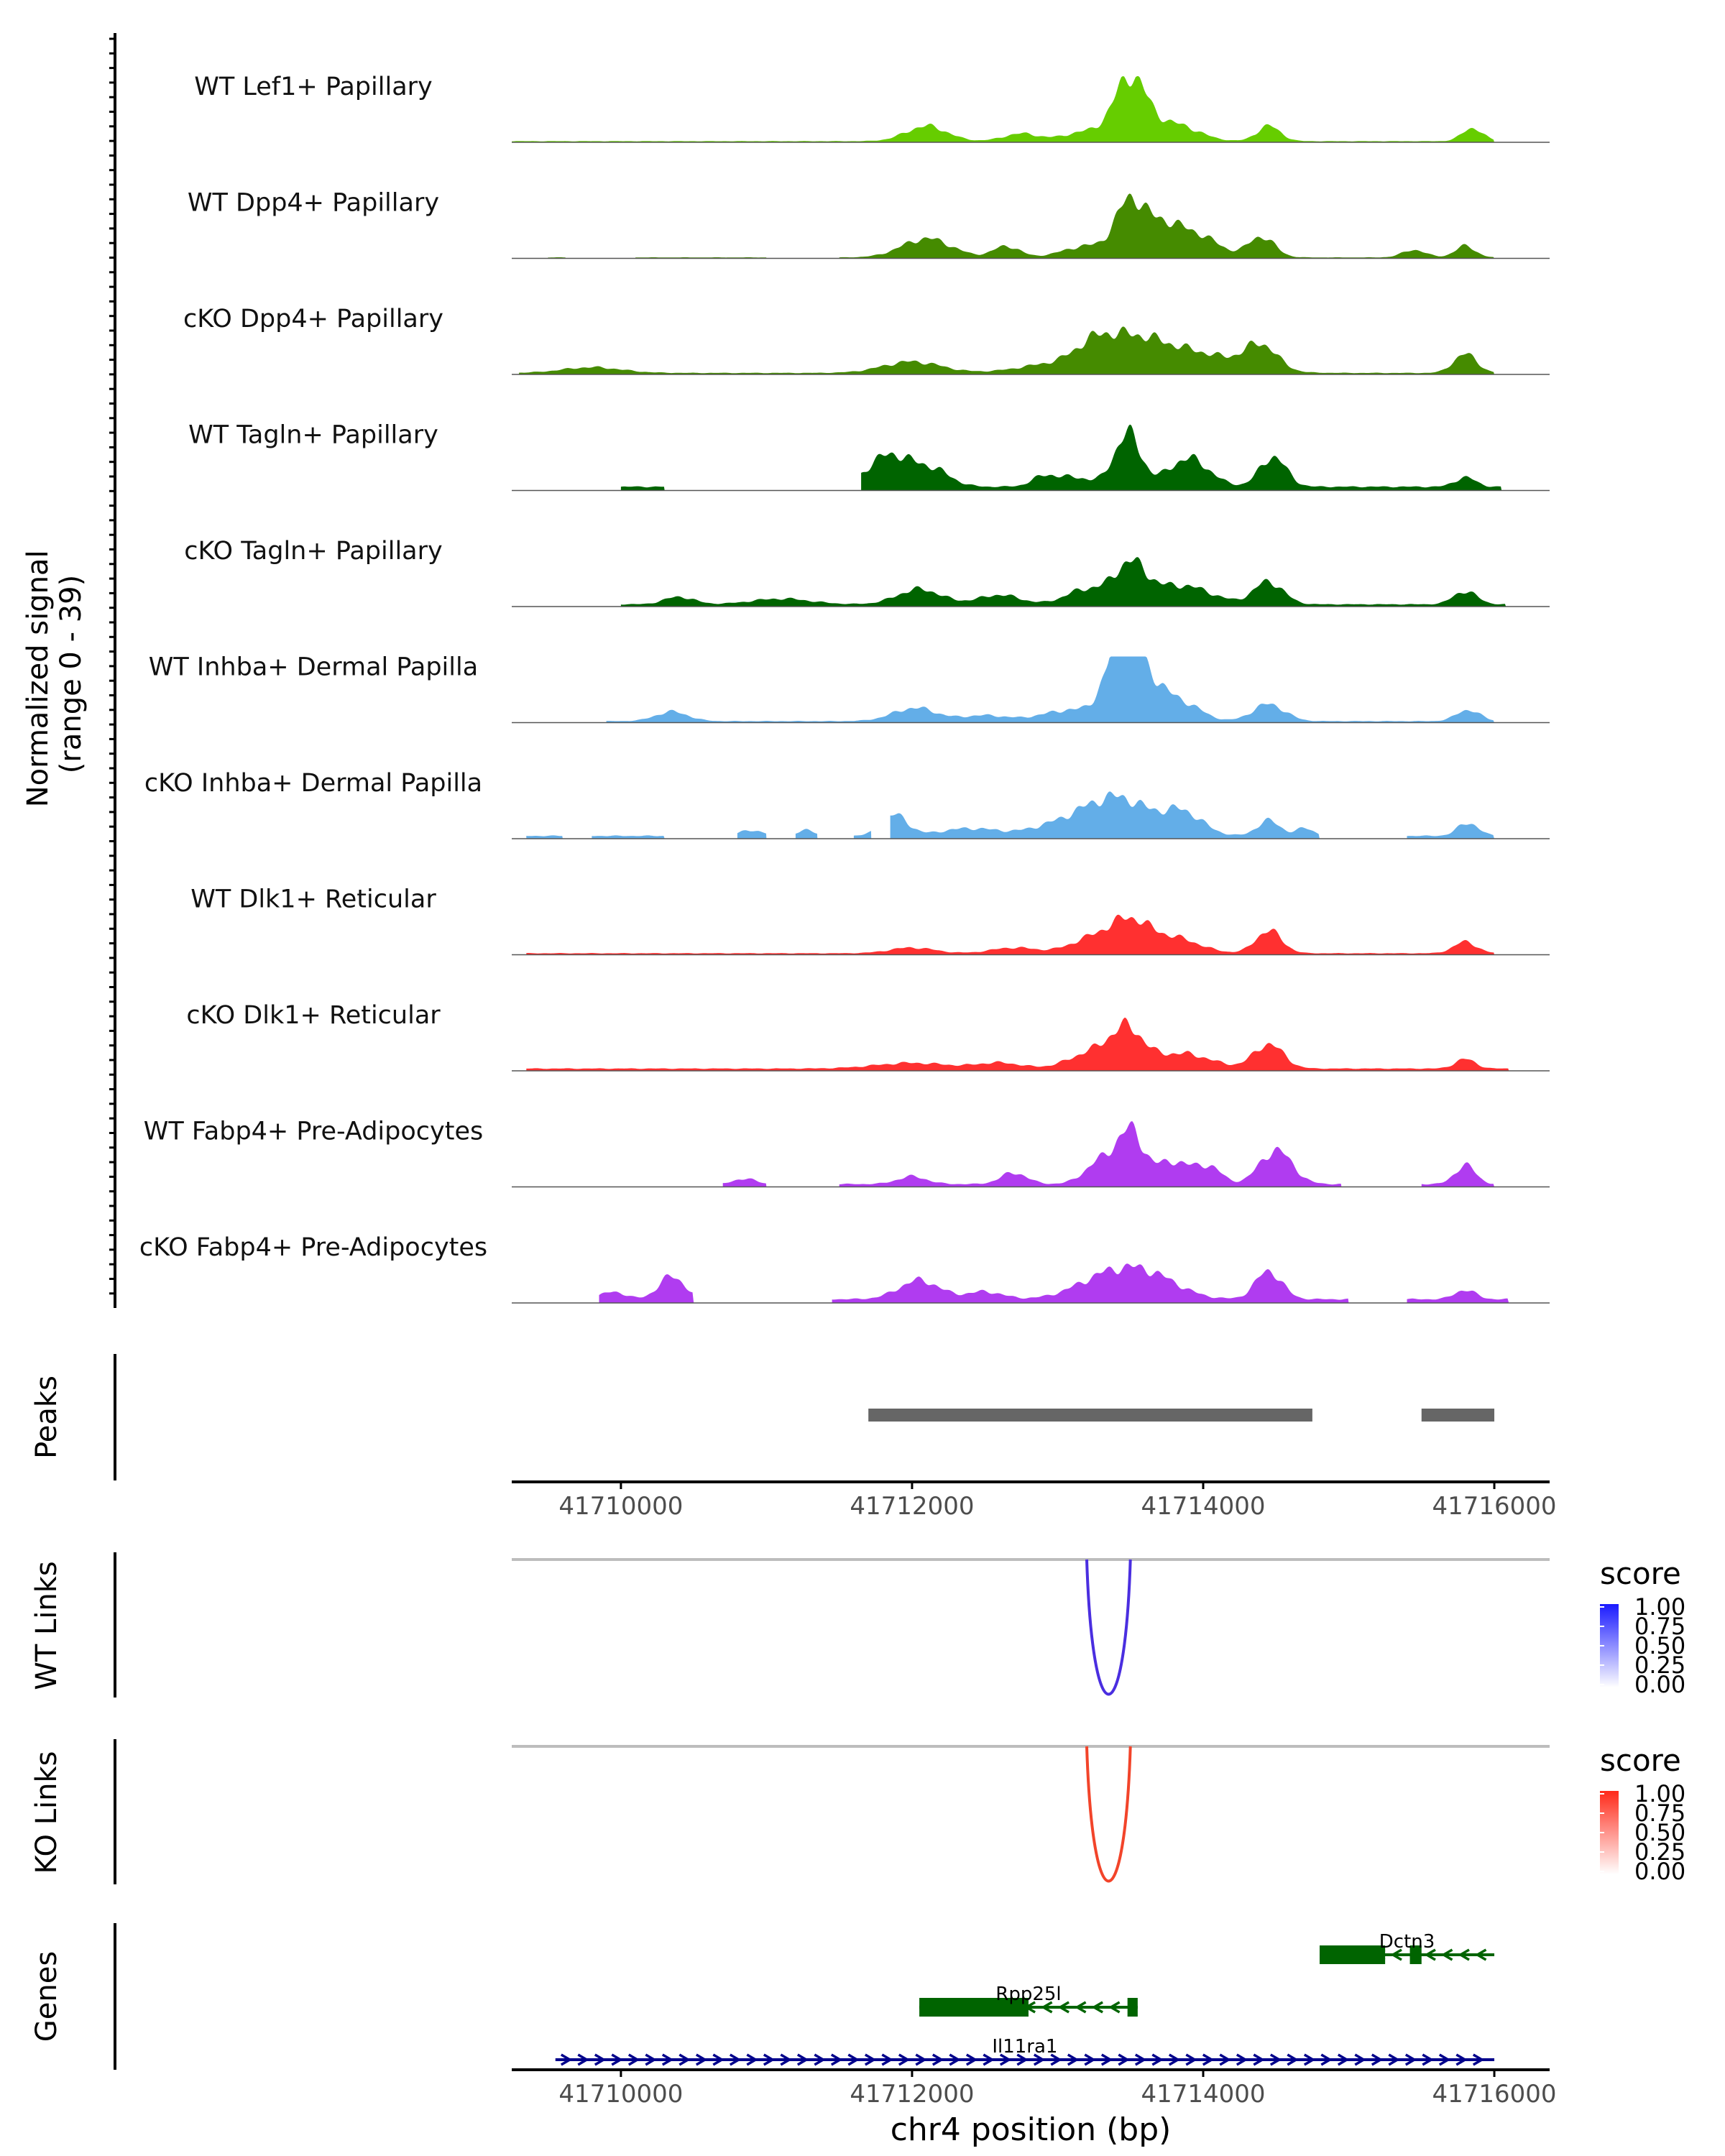  What do you see at coordinates (1034, 1500) in the screenshot?
I see `x-axis-top: 41710000 41712000 41714000 41716000` at bounding box center [1034, 1500].